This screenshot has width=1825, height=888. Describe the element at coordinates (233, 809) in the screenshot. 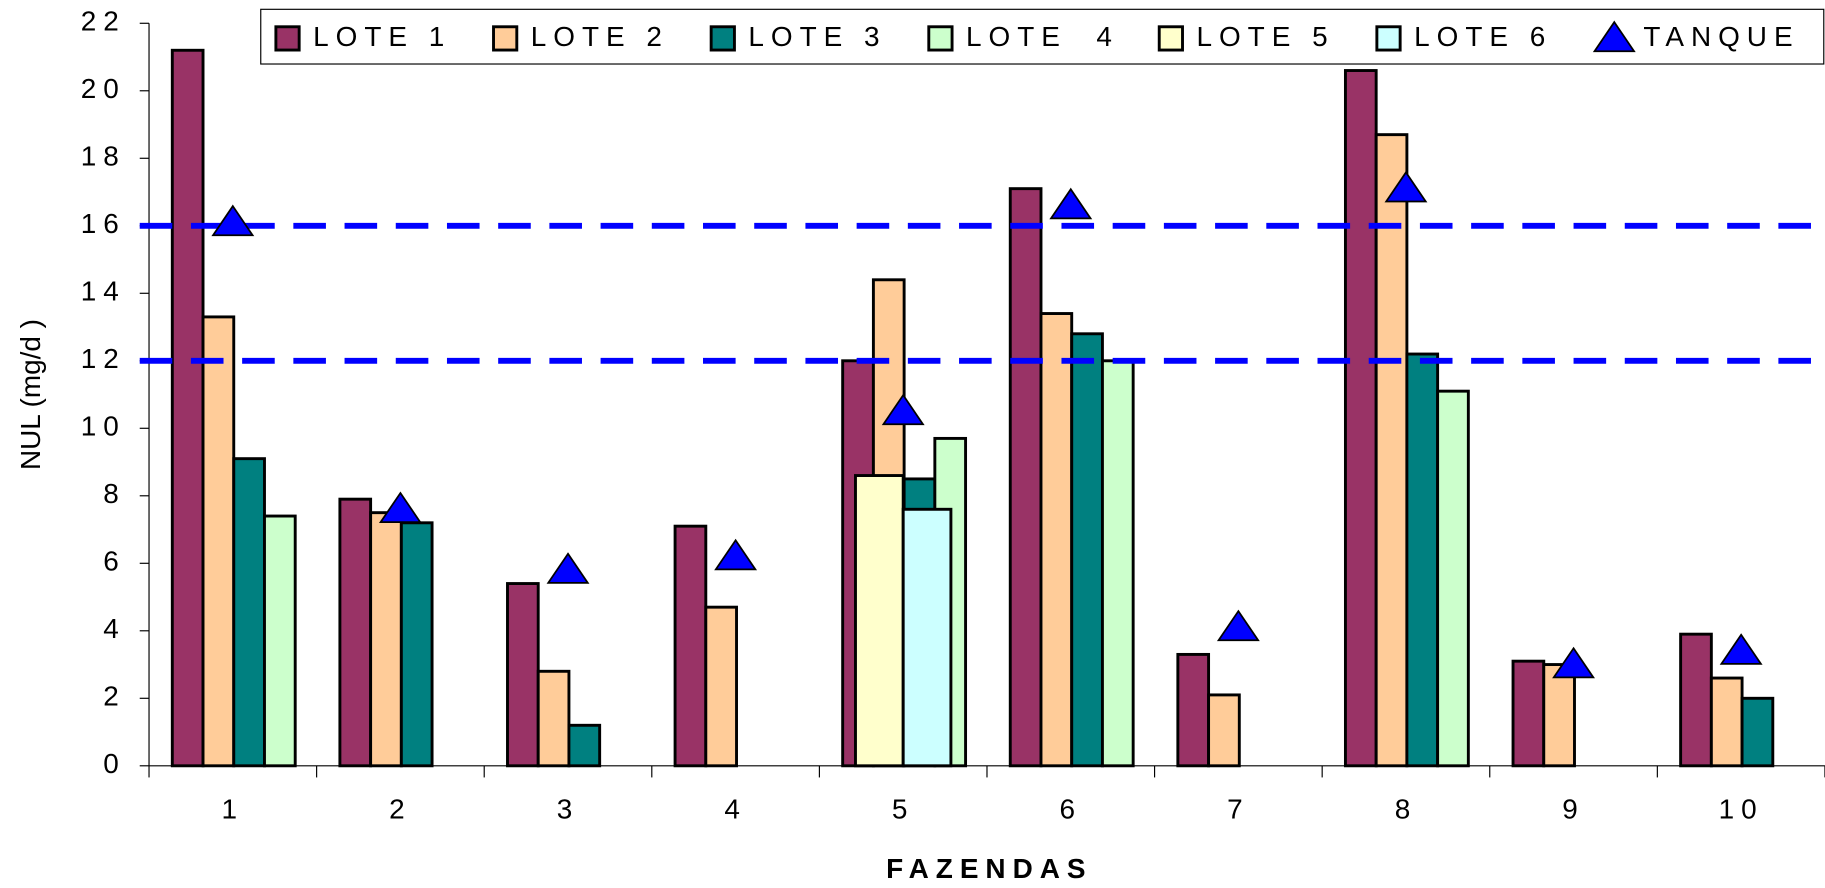

I see `x-tick-label: 1` at that location.